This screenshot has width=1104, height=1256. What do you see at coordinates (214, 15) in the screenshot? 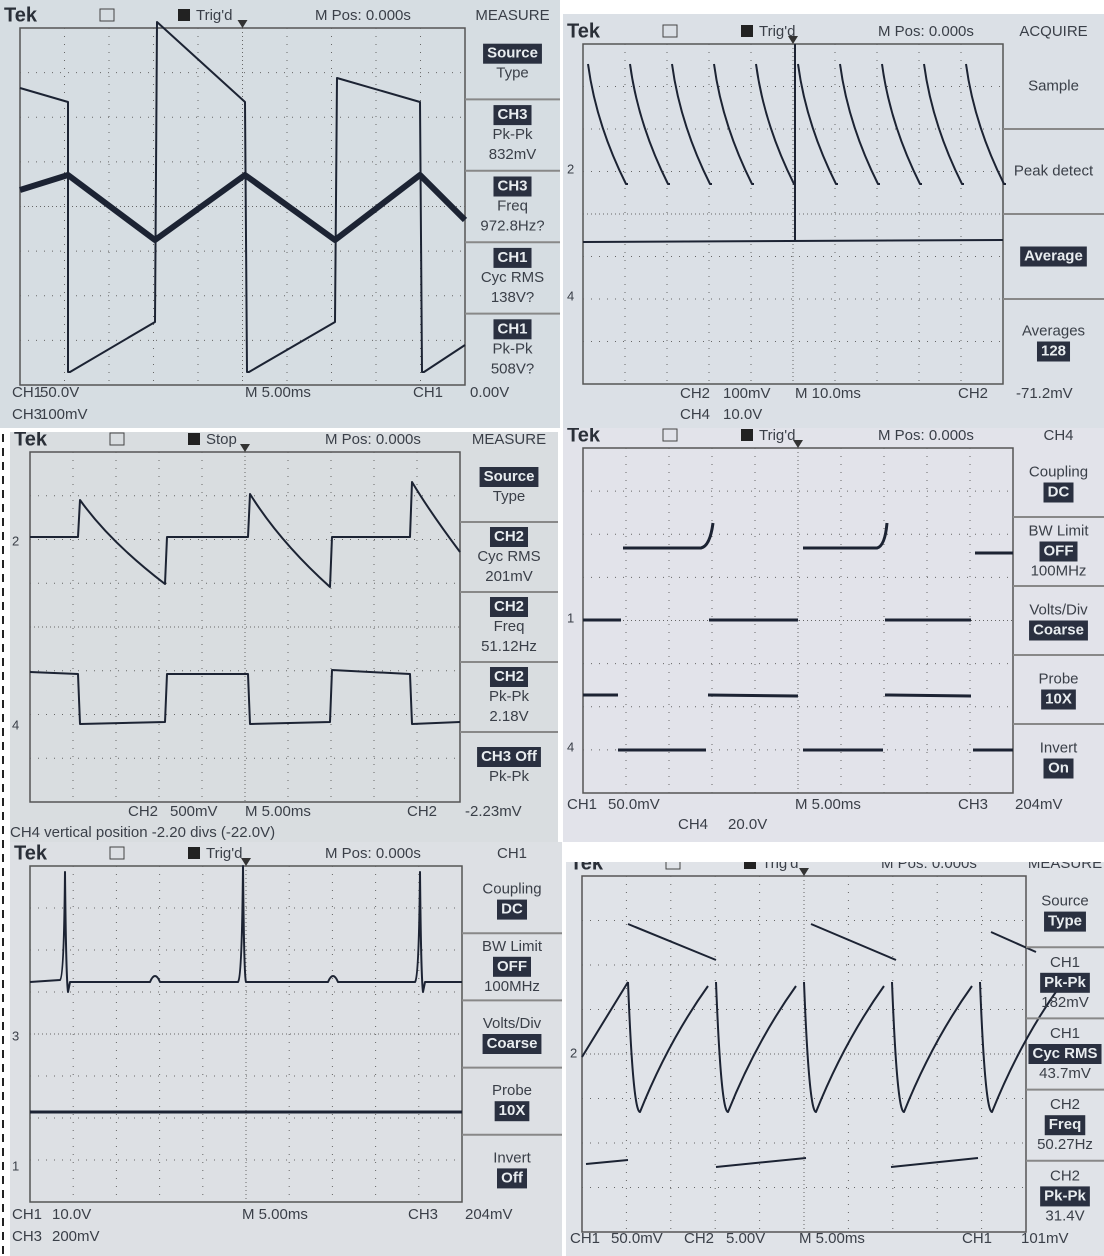
I see `status: Trig'd` at bounding box center [214, 15].